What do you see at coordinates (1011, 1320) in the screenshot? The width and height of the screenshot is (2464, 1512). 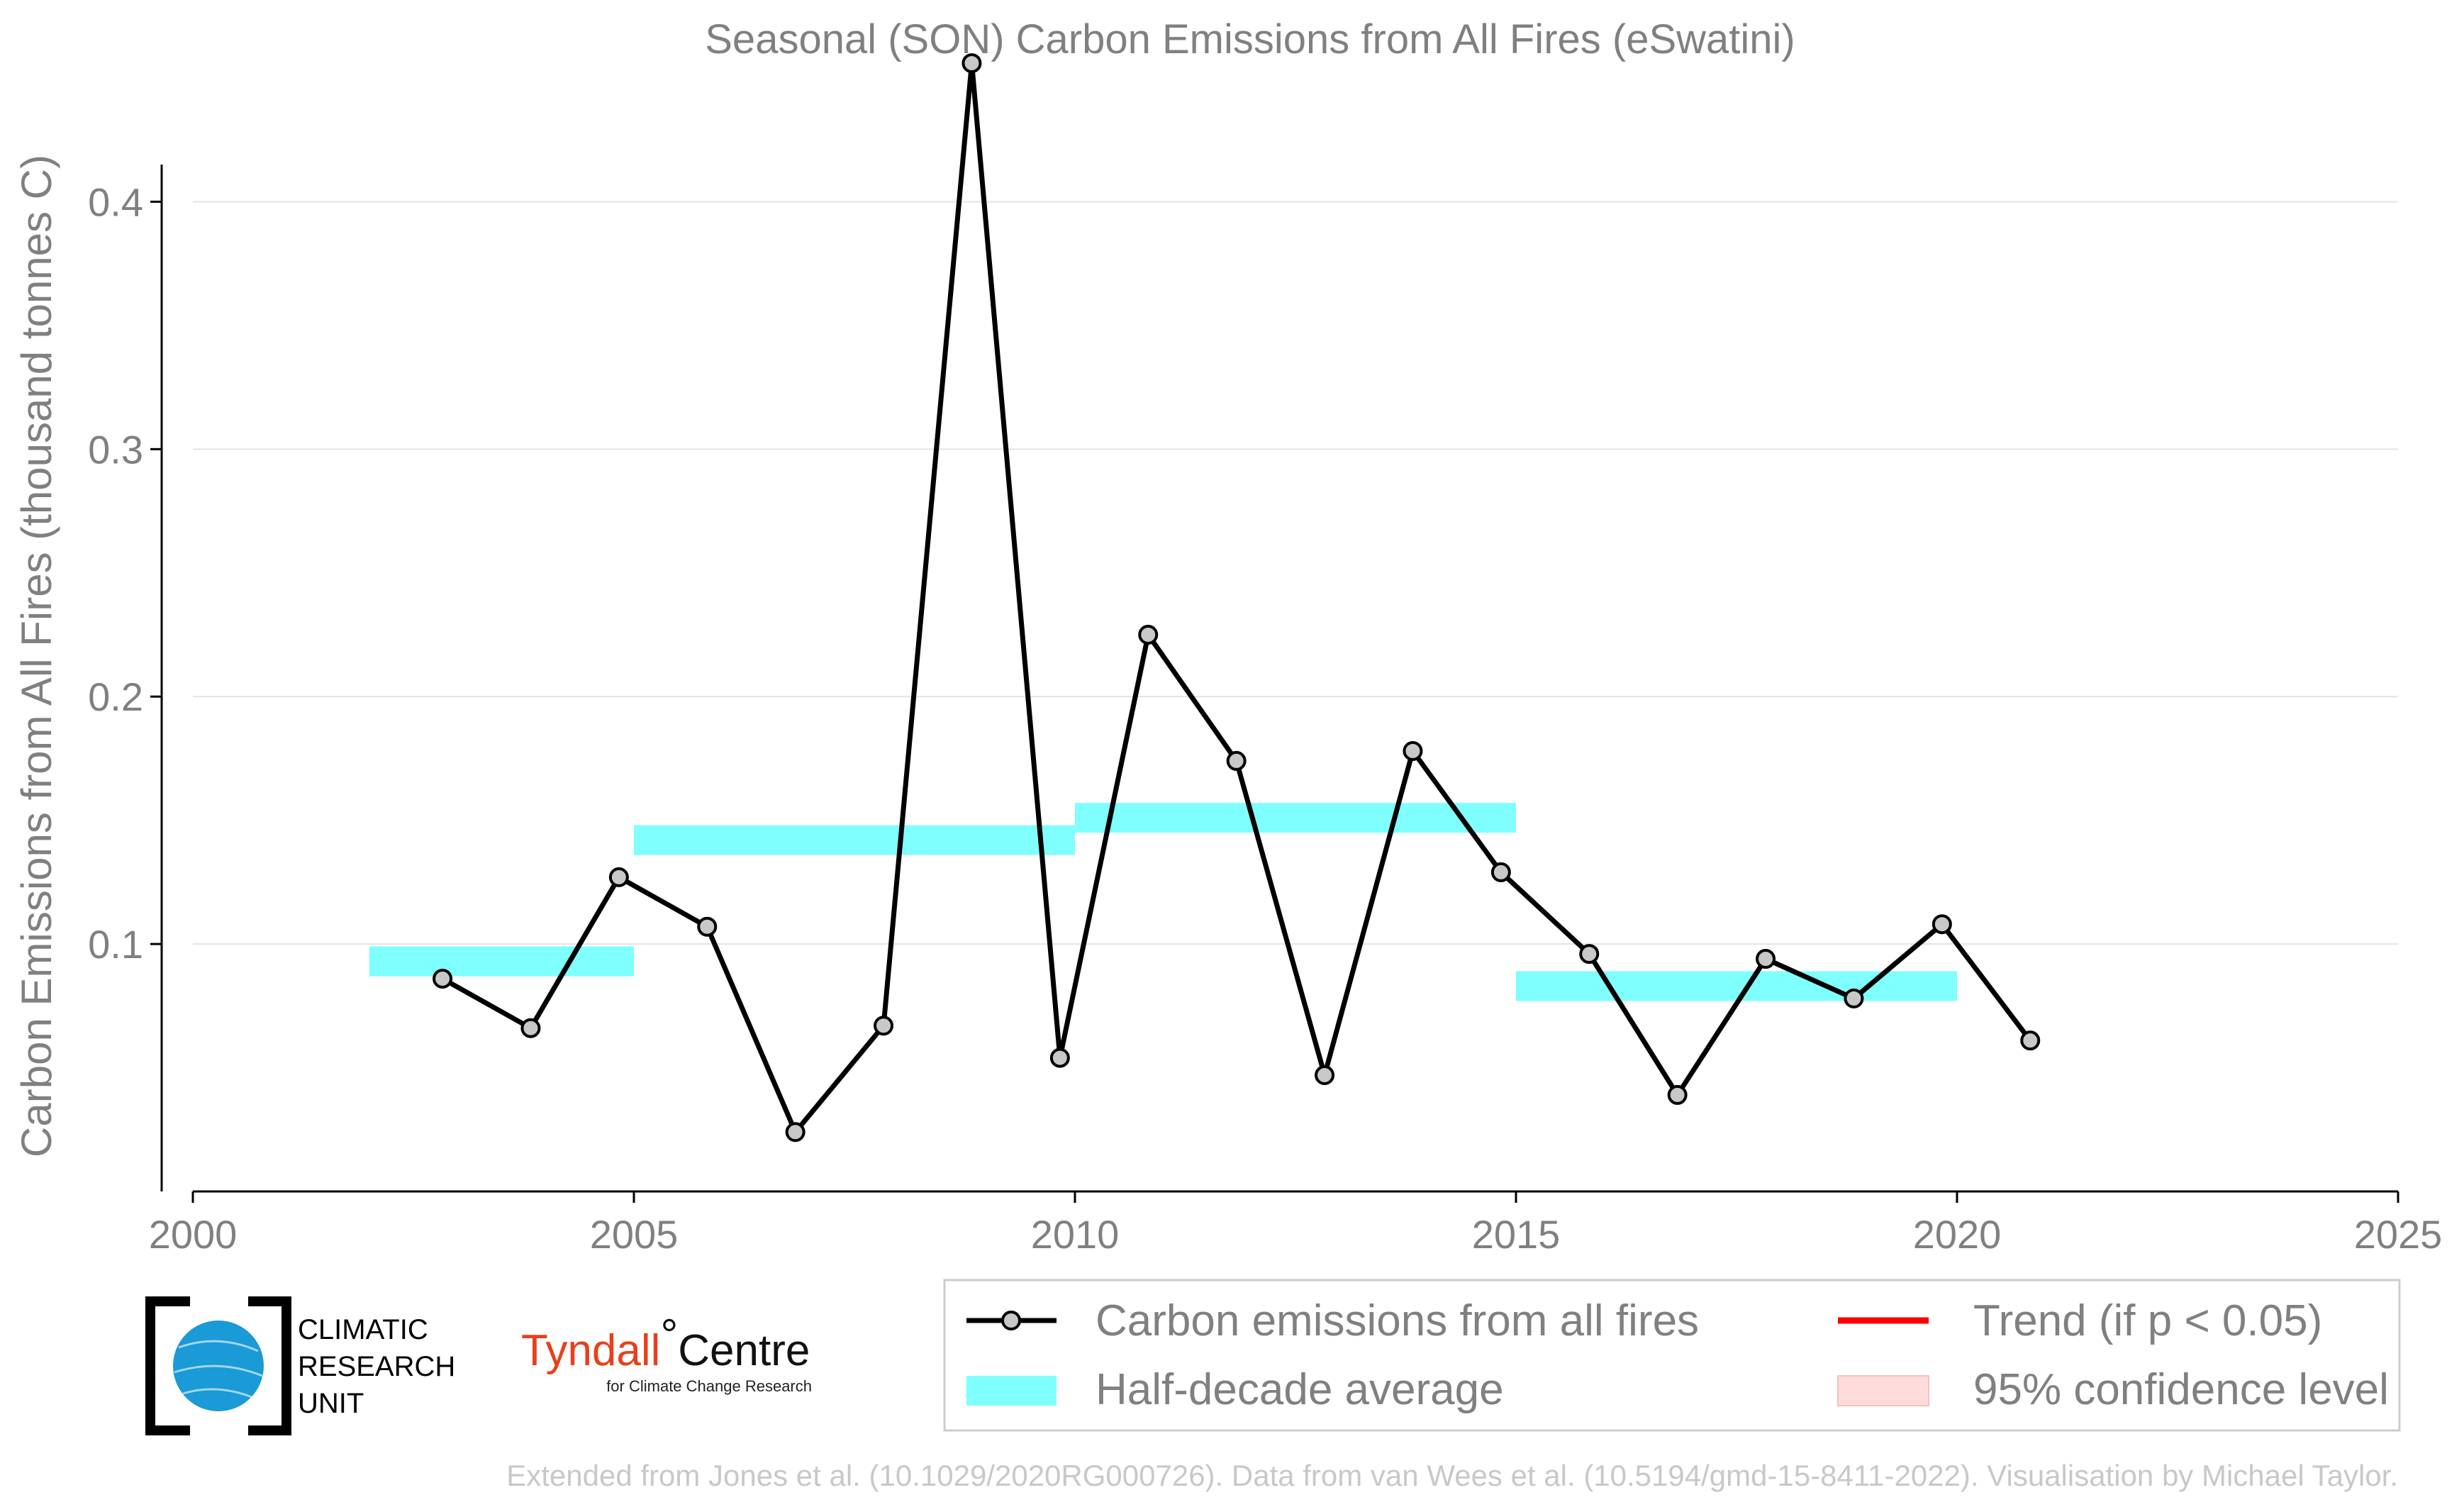 I see `legend-marker-swatch` at bounding box center [1011, 1320].